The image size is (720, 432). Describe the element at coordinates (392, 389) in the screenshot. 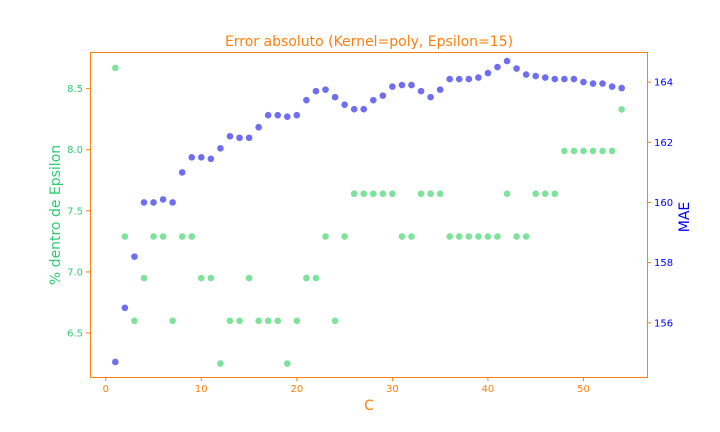

I see `x-tick-label: 30` at that location.